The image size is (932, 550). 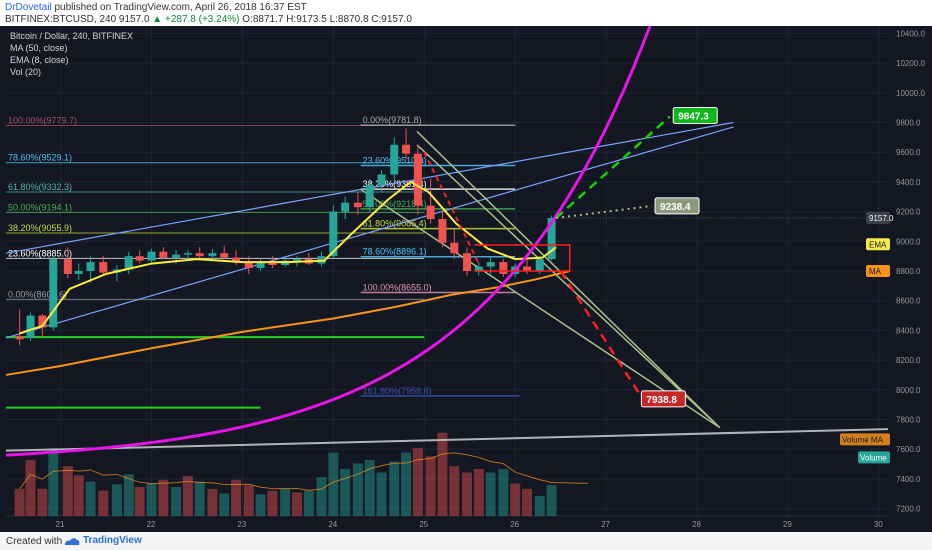 What do you see at coordinates (40, 207) in the screenshot?
I see `fib-level-label: 50.00%(9194.1)` at bounding box center [40, 207].